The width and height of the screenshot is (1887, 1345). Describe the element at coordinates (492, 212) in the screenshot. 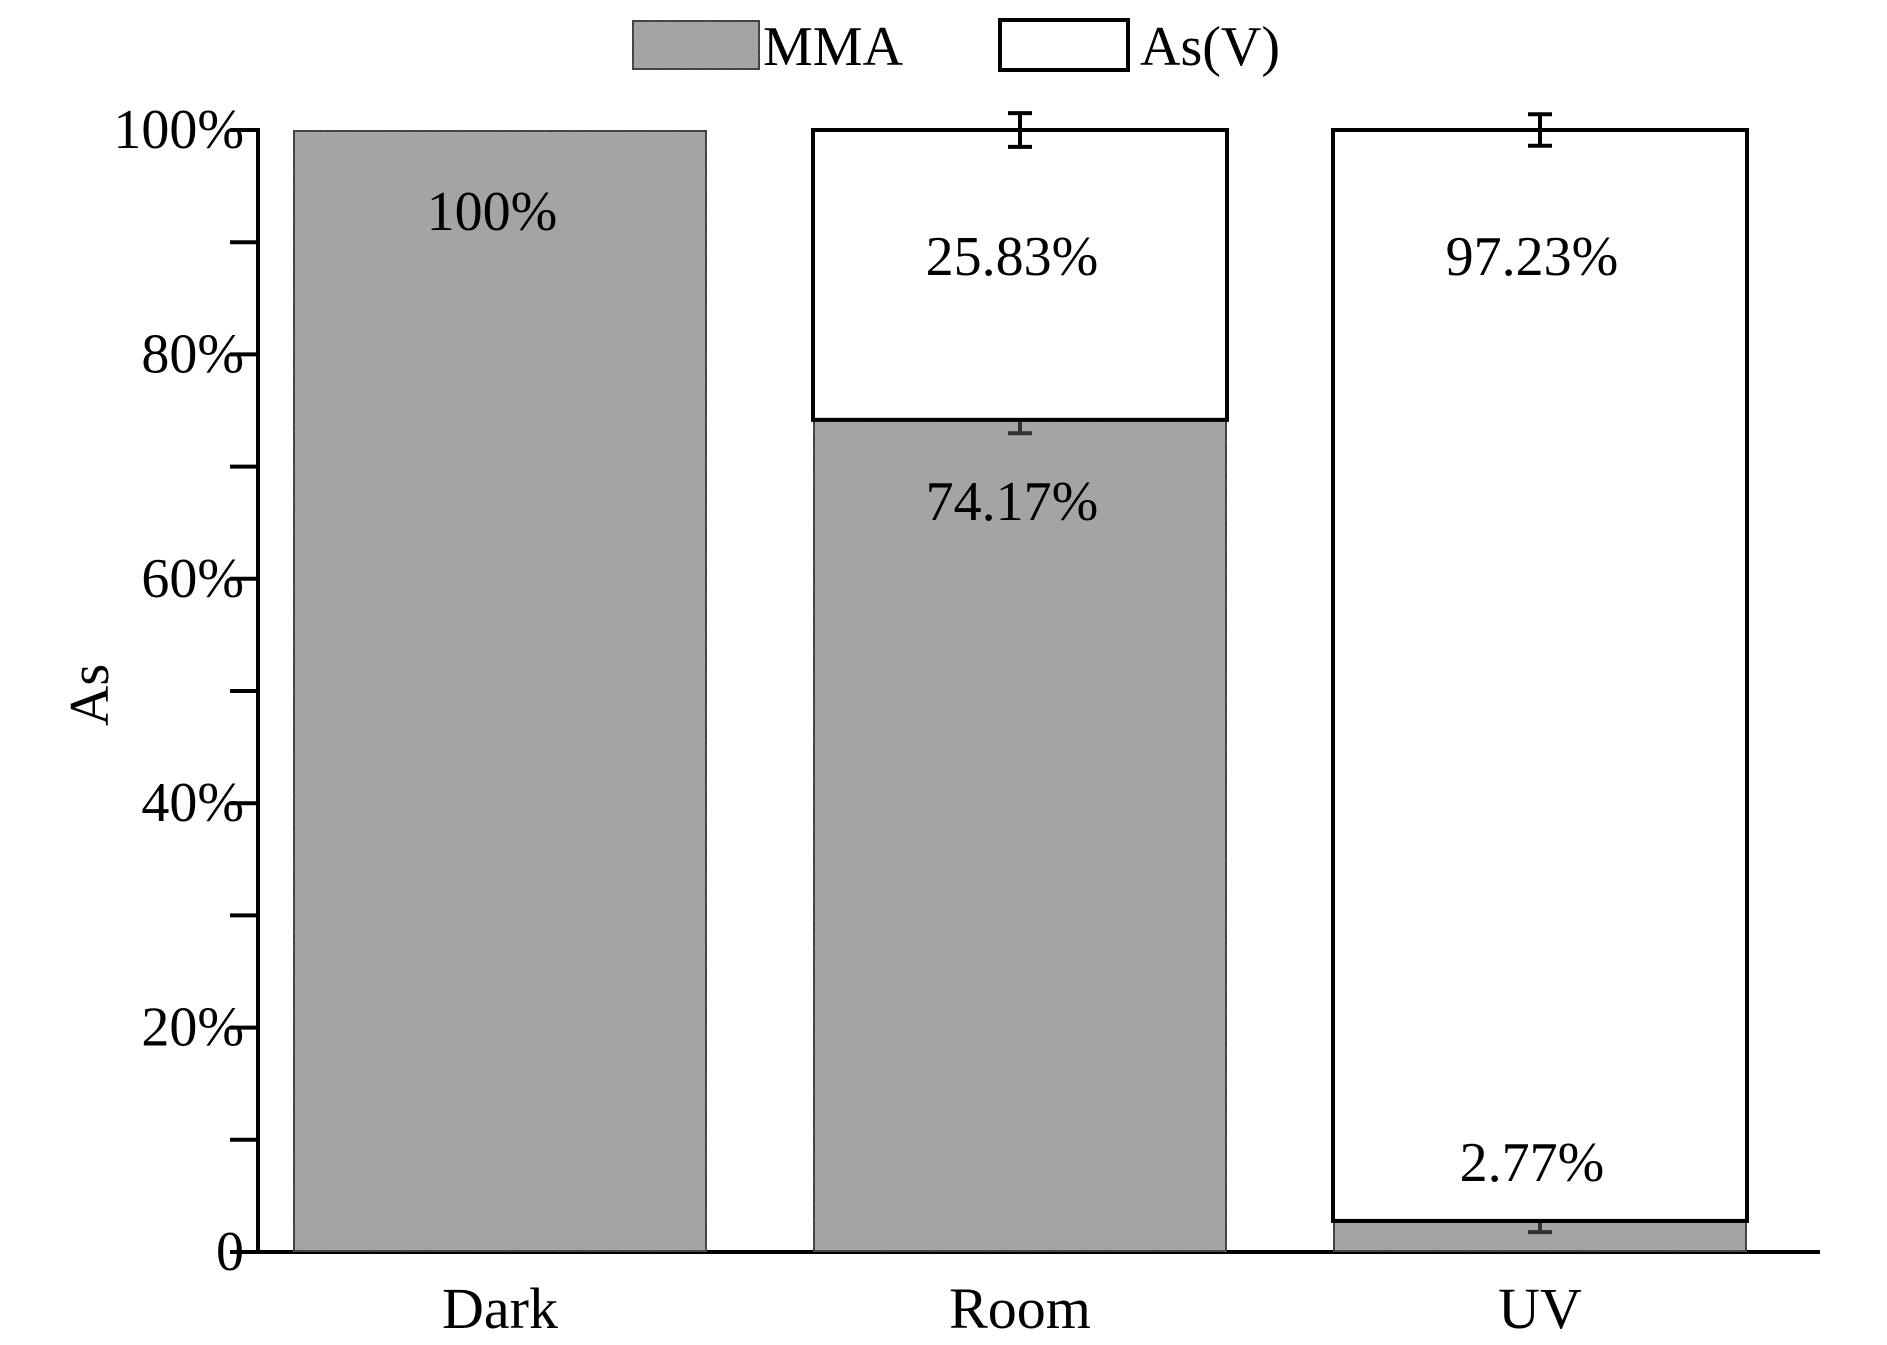

I see `data-label: 100%` at that location.